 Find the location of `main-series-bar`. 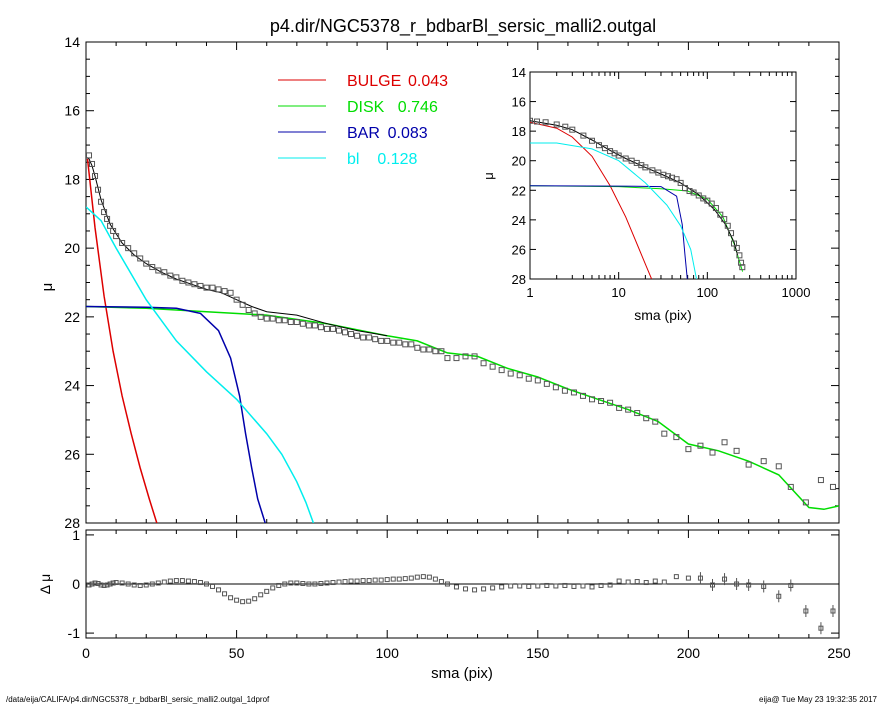

main-series-bar is located at coordinates (176, 414).